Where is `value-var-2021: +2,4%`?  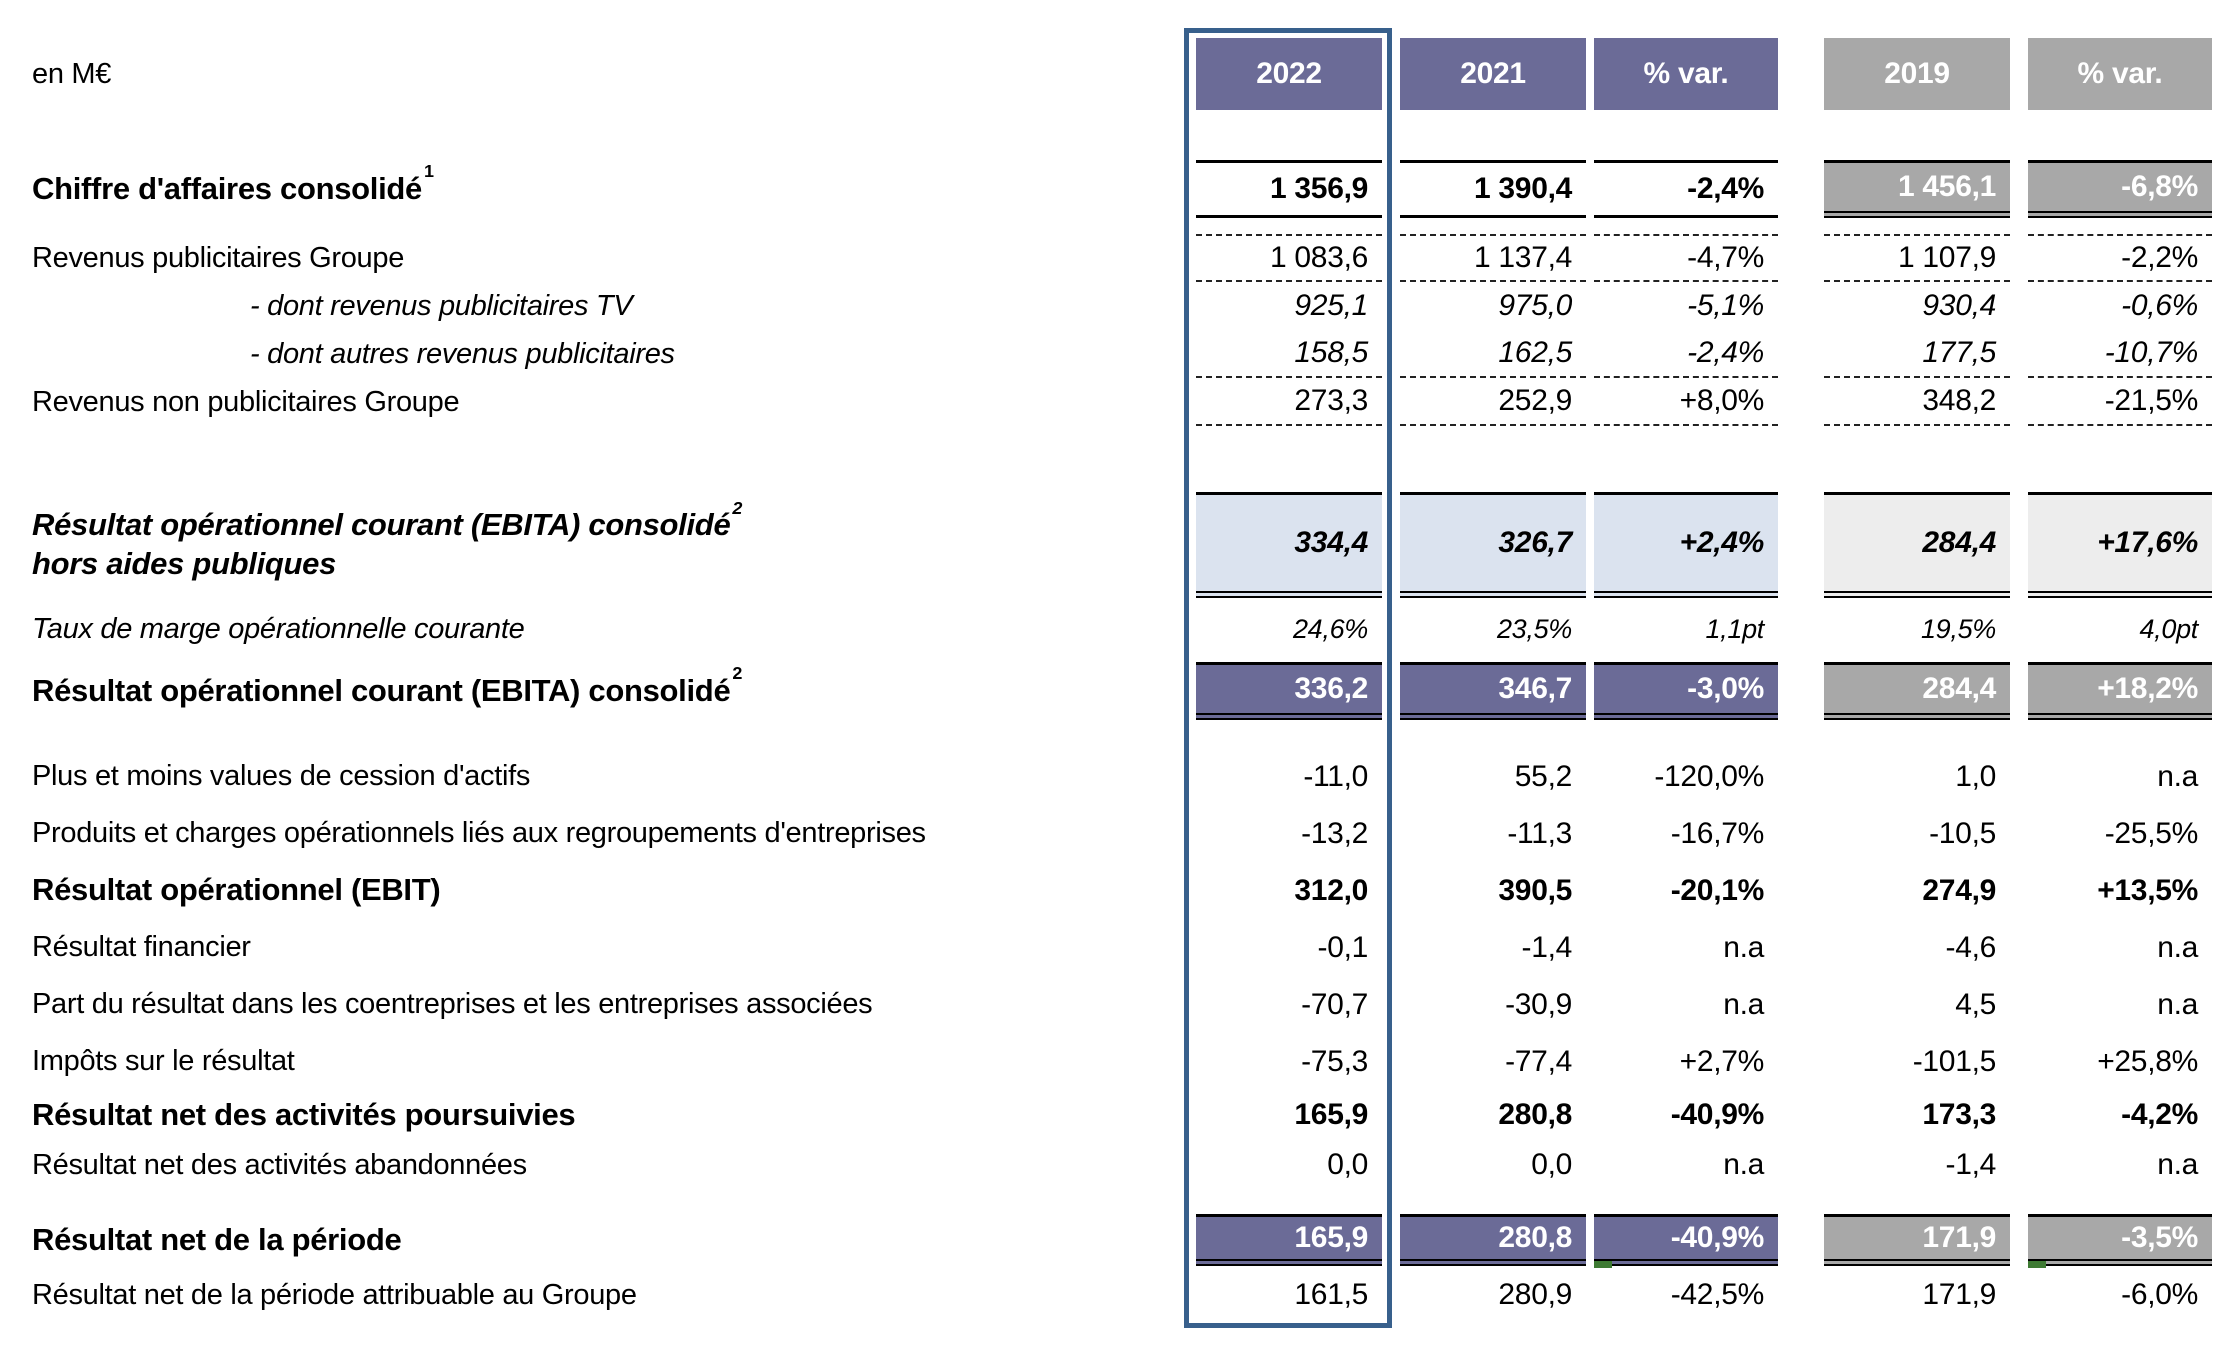 value-var-2021: +2,4% is located at coordinates (1686, 545).